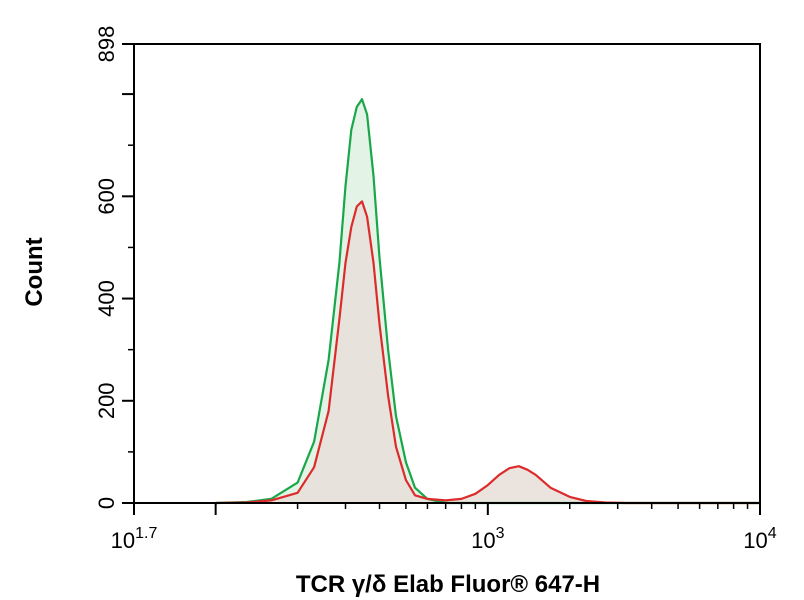 The height and width of the screenshot is (600, 804). What do you see at coordinates (759, 539) in the screenshot?
I see `x-tick-label: 10⁴` at bounding box center [759, 539].